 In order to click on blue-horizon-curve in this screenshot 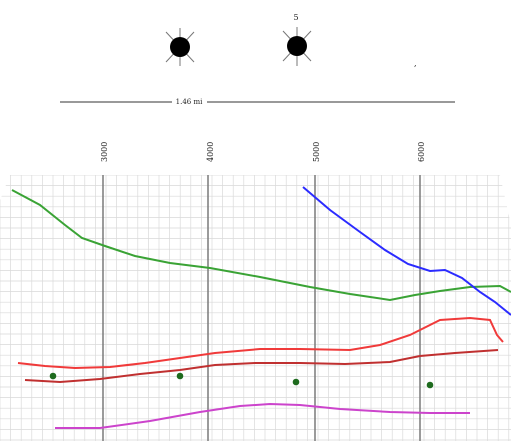, I will do `click(406, 251)`.